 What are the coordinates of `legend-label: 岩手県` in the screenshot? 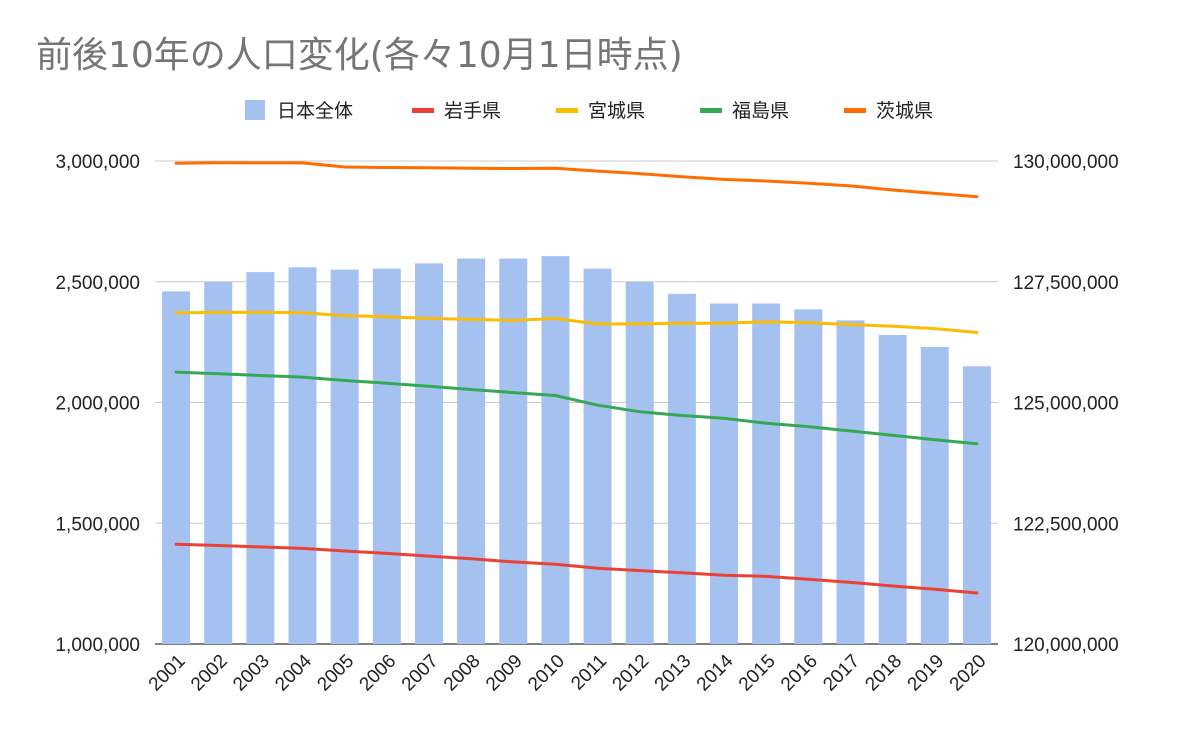 It's located at (472, 111).